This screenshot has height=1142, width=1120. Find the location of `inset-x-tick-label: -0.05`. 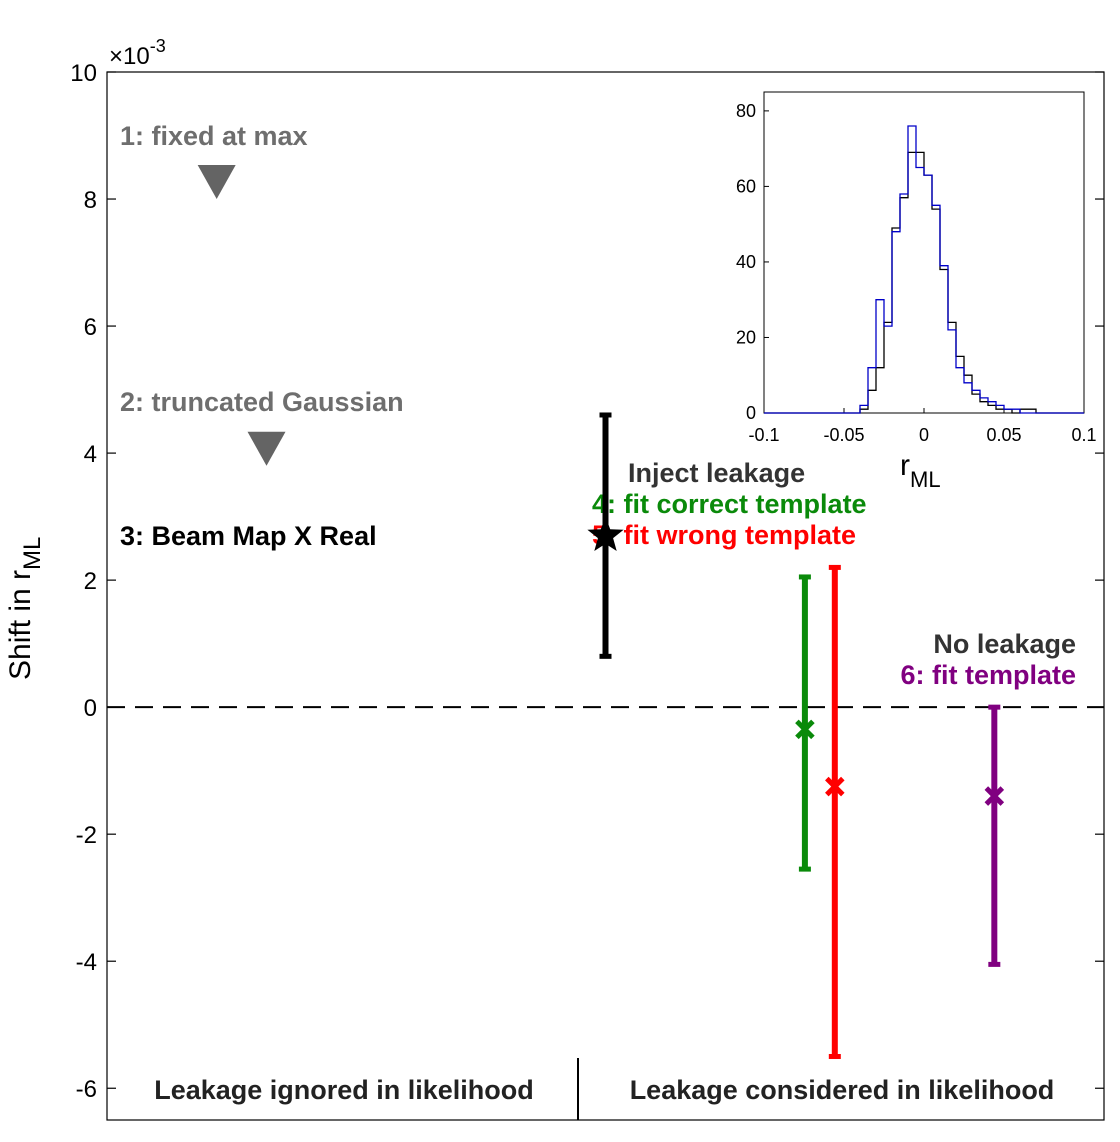

inset-x-tick-label: -0.05 is located at coordinates (843, 435).